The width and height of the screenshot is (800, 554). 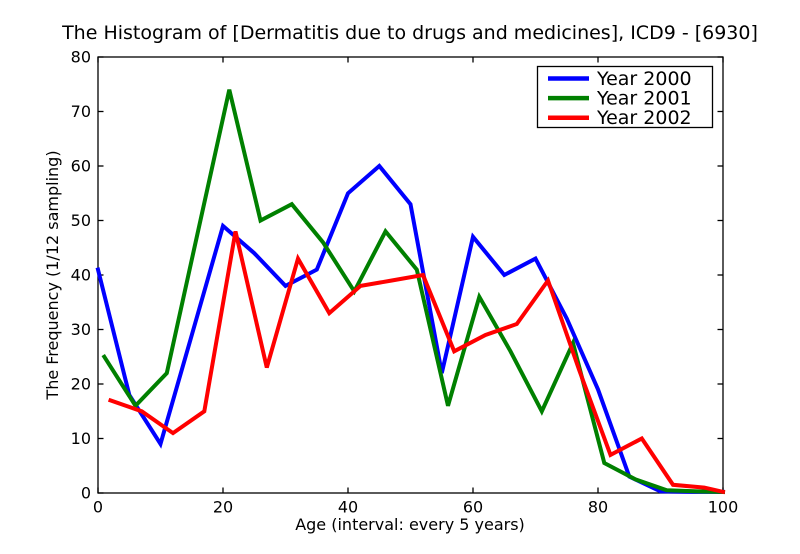 What do you see at coordinates (81, 438) in the screenshot?
I see `y-tick-label: 10` at bounding box center [81, 438].